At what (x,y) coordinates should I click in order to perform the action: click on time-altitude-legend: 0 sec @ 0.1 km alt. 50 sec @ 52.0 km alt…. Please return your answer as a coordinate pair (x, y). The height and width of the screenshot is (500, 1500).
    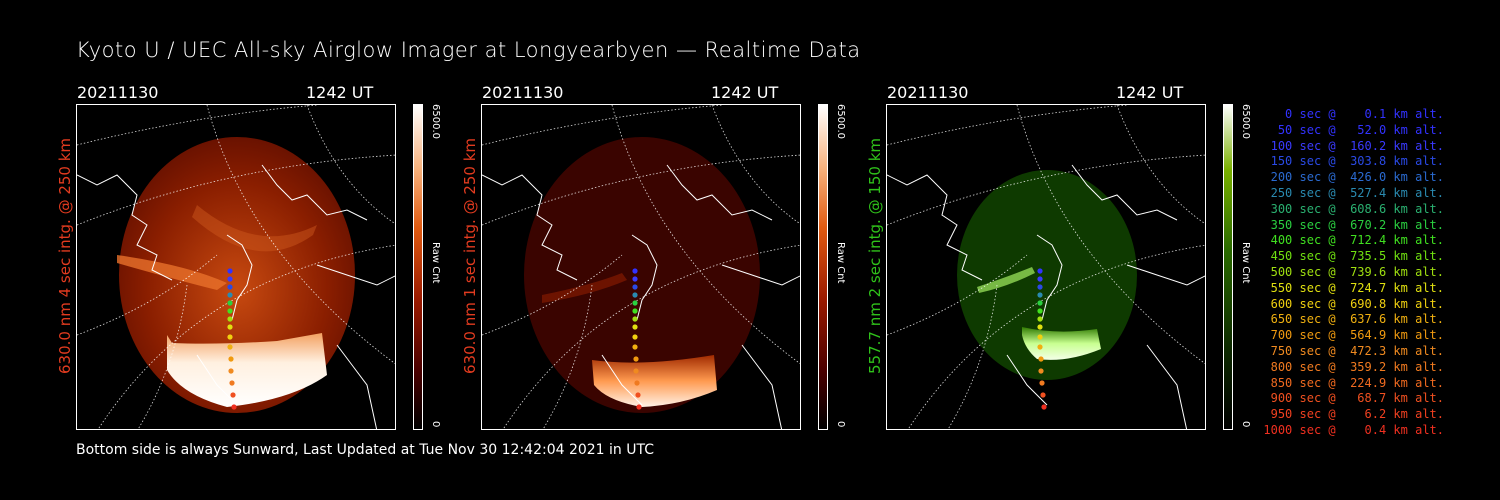
    Looking at the image, I should click on (1353, 273).